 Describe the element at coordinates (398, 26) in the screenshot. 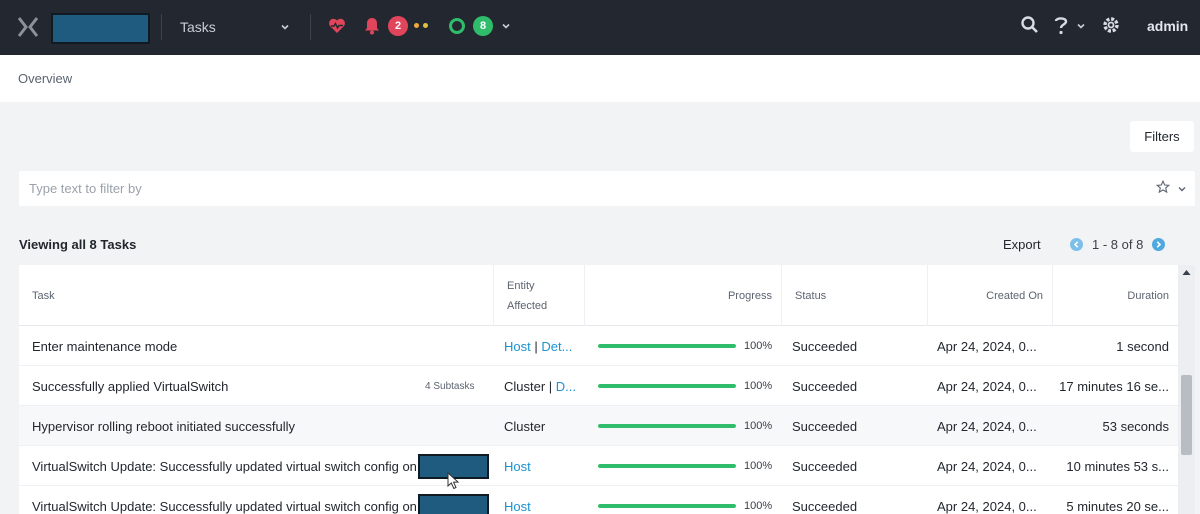

I see `alert-count-badge: 2` at that location.